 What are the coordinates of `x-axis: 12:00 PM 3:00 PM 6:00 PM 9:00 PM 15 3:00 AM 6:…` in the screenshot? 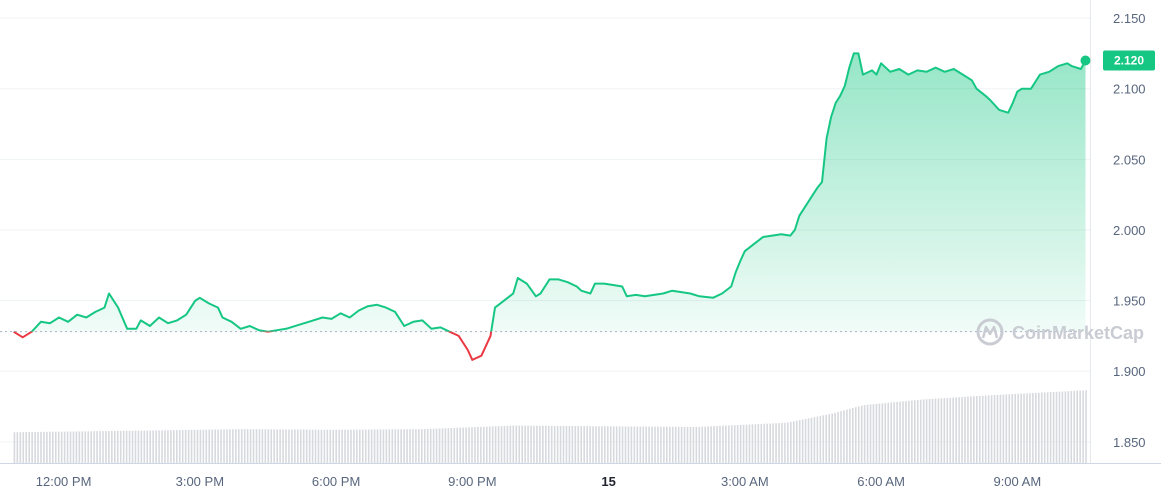 It's located at (538, 481).